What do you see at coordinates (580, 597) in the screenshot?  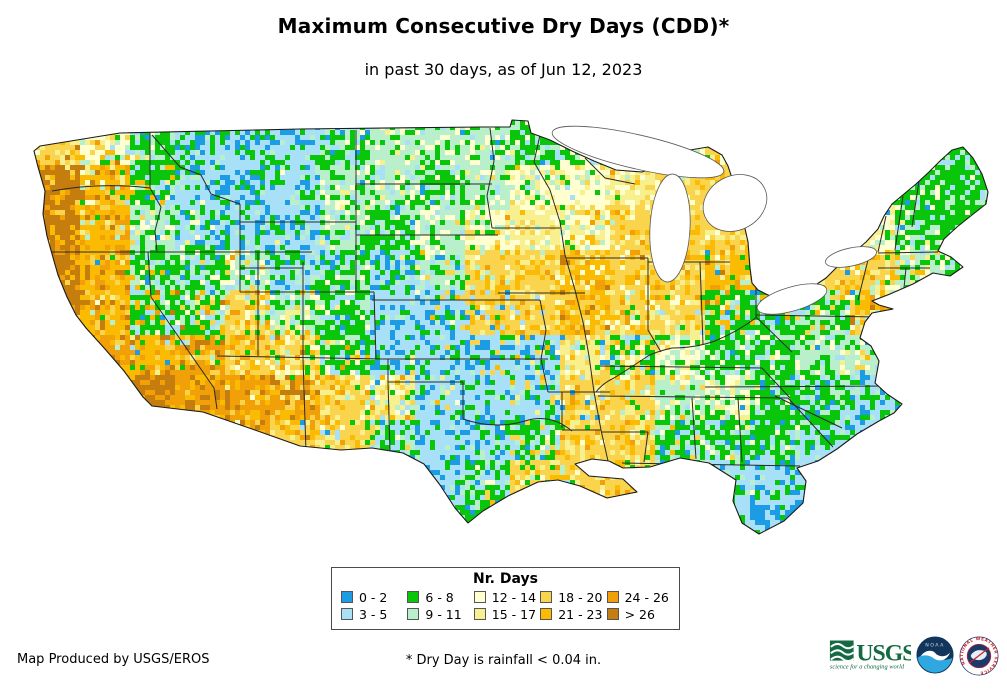 I see `legend-label: 18 - 20` at bounding box center [580, 597].